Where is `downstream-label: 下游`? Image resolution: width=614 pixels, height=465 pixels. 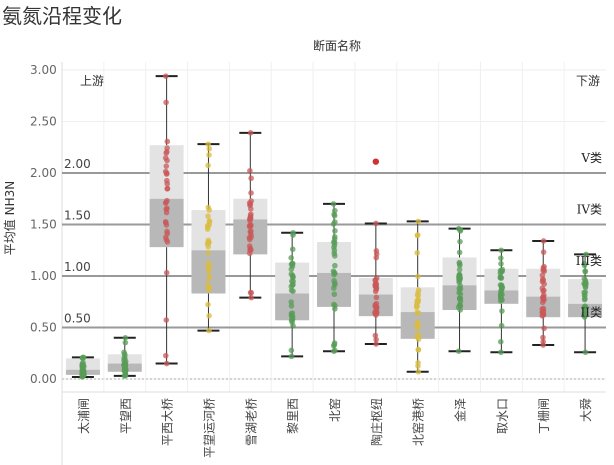
downstream-label: 下游 is located at coordinates (588, 81).